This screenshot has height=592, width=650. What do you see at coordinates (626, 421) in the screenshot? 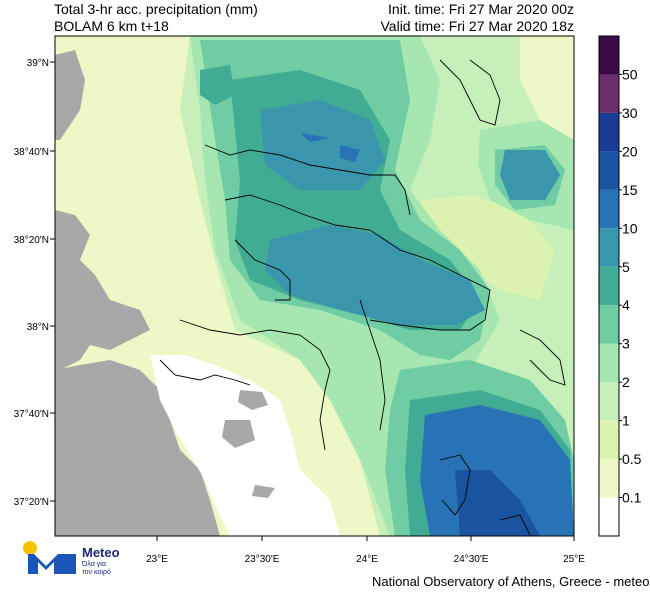
I see `colorbar-label: 1` at bounding box center [626, 421].